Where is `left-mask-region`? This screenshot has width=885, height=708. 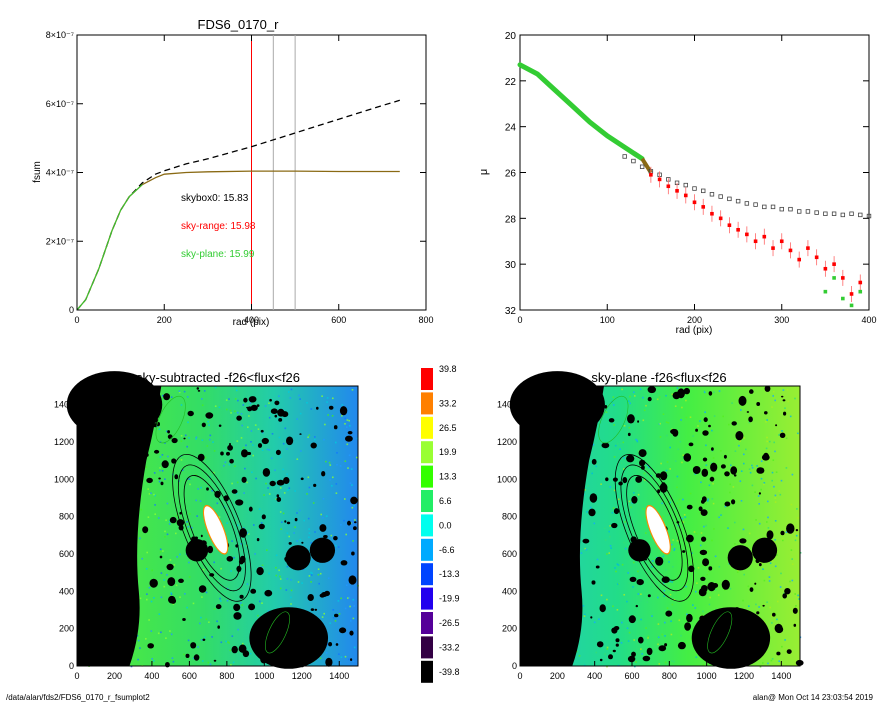
left-mask-region is located at coordinates (562, 526).